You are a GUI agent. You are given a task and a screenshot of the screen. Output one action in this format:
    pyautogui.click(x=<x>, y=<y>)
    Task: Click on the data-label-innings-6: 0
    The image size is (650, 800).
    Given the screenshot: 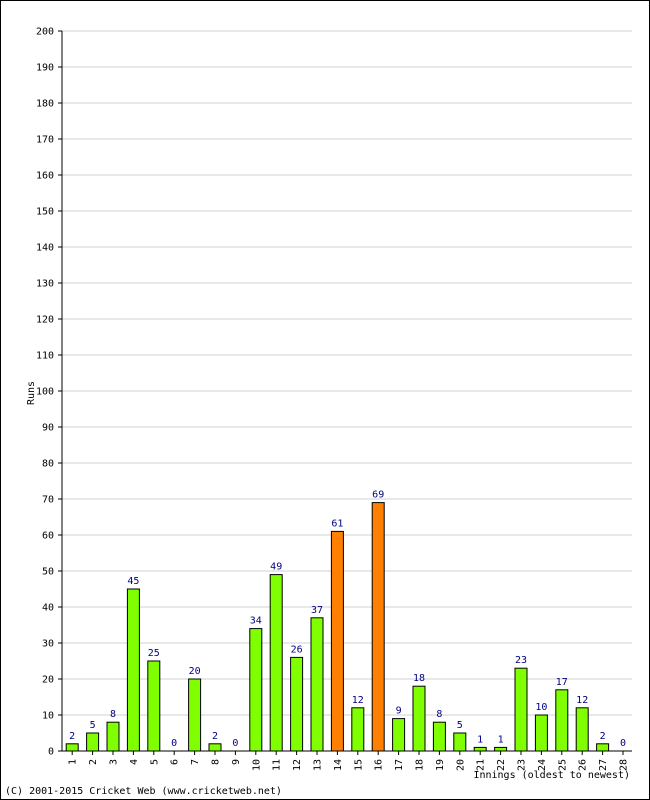 What is the action you would take?
    pyautogui.click(x=174, y=743)
    